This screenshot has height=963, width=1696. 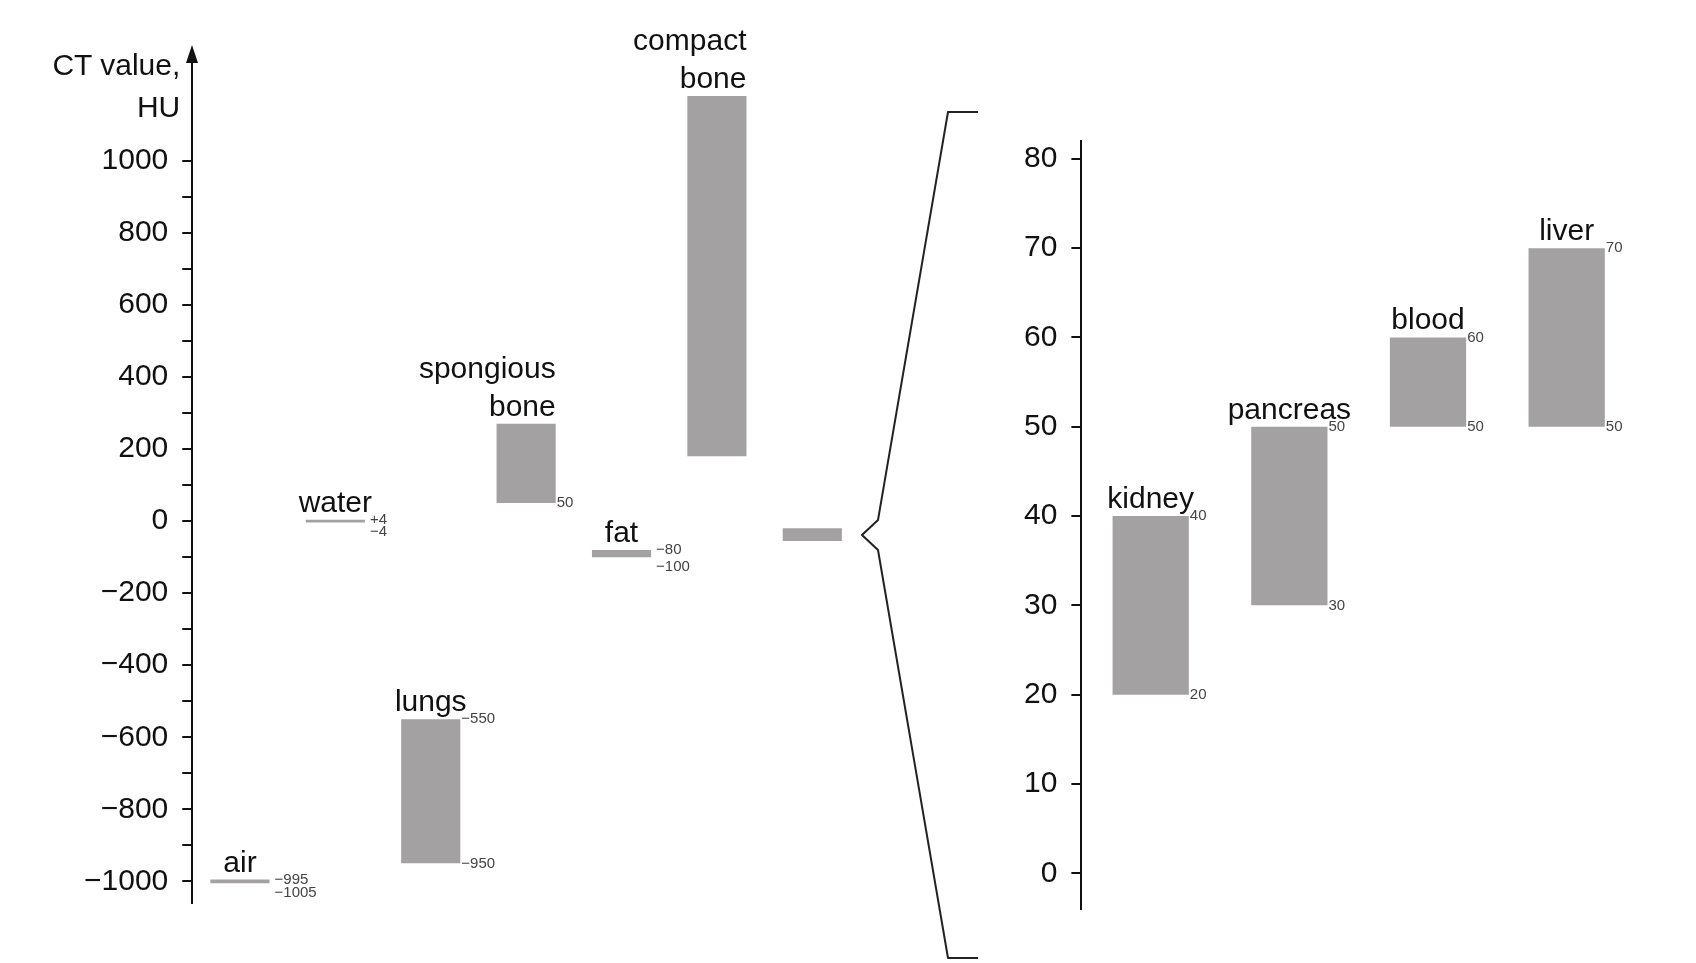 I want to click on y-tick-label: −1000, so click(x=126, y=879).